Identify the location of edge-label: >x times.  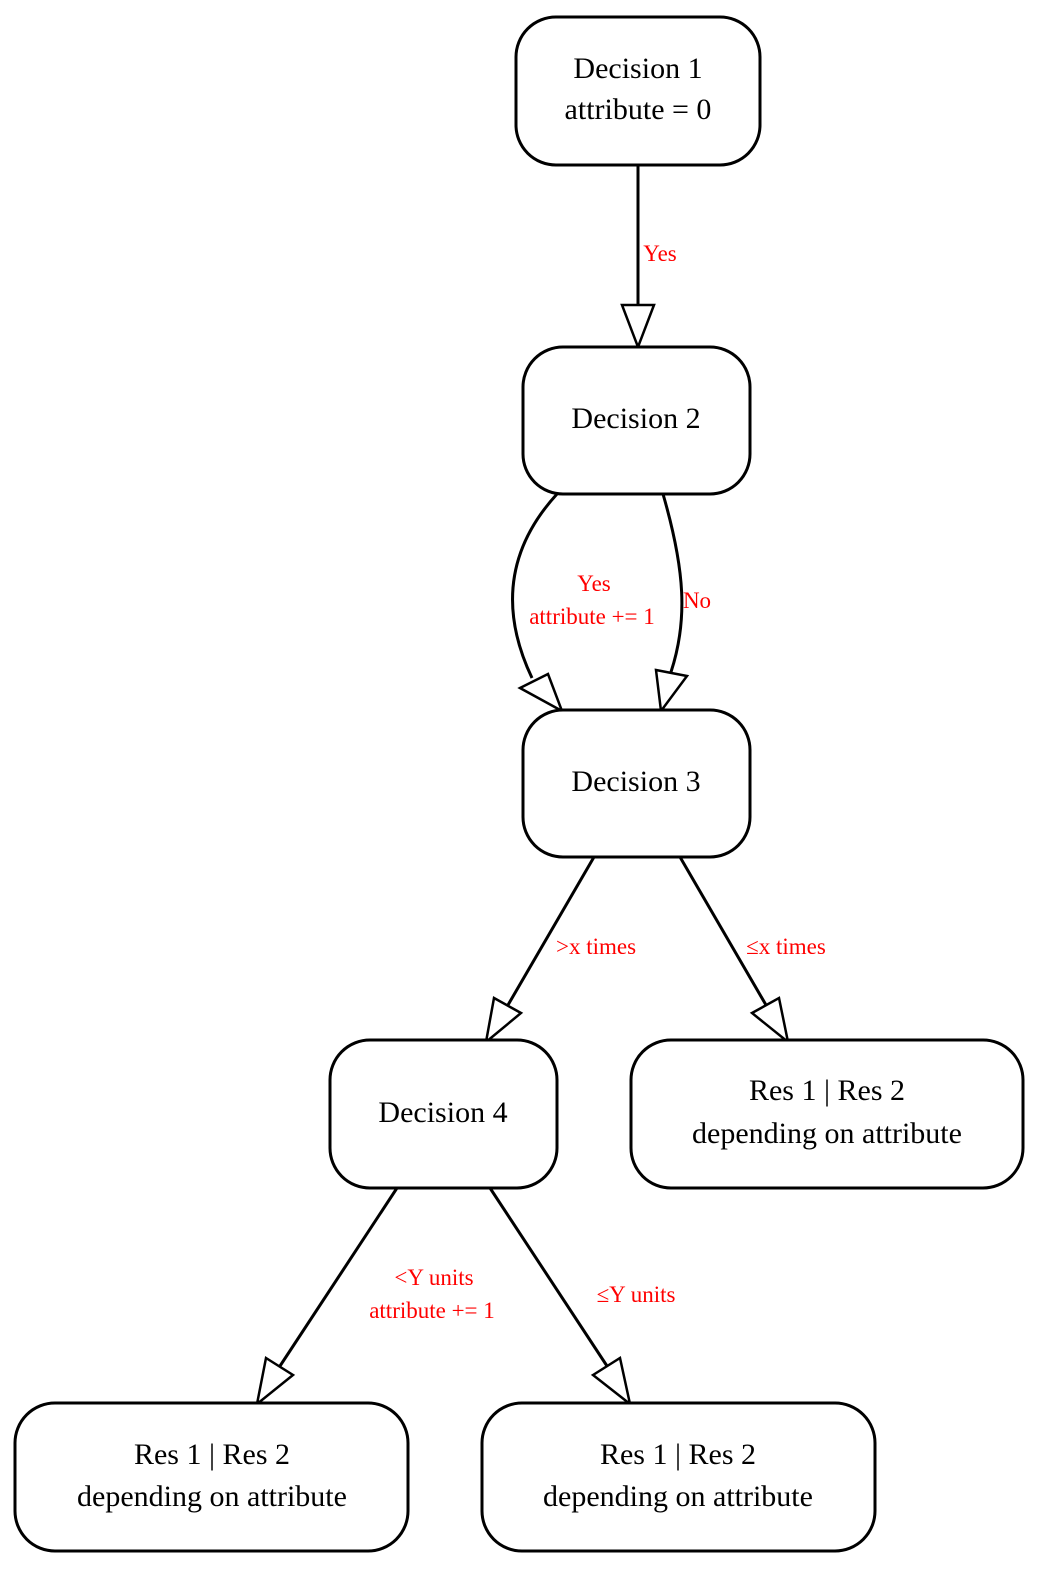
(596, 946).